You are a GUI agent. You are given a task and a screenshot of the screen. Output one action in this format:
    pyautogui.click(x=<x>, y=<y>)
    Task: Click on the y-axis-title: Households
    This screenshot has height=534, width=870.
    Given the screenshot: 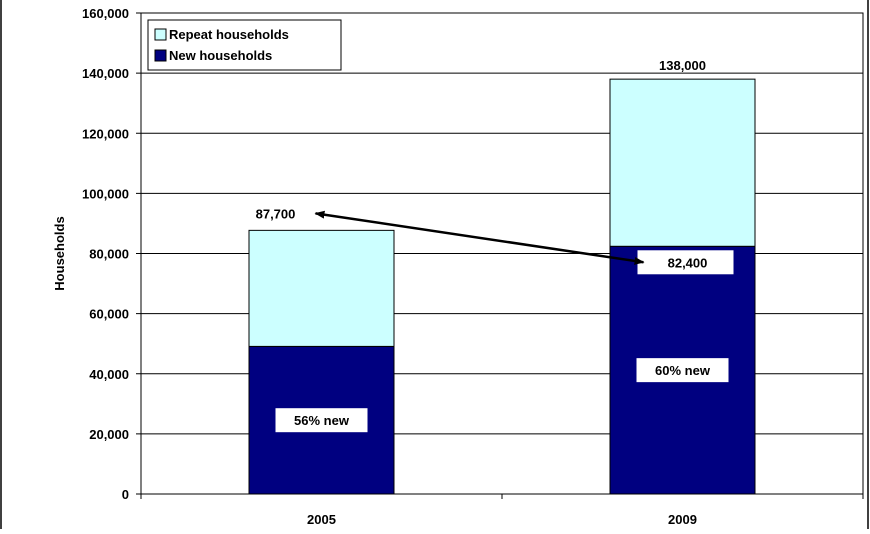 What is the action you would take?
    pyautogui.click(x=59, y=253)
    